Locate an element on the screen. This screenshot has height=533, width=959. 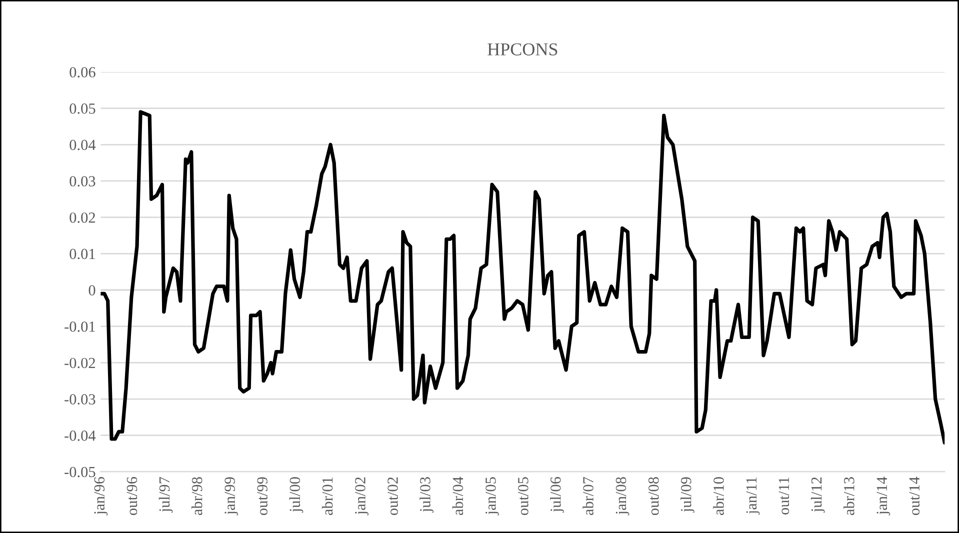
x-tick-label: jan/08 is located at coordinates (623, 496).